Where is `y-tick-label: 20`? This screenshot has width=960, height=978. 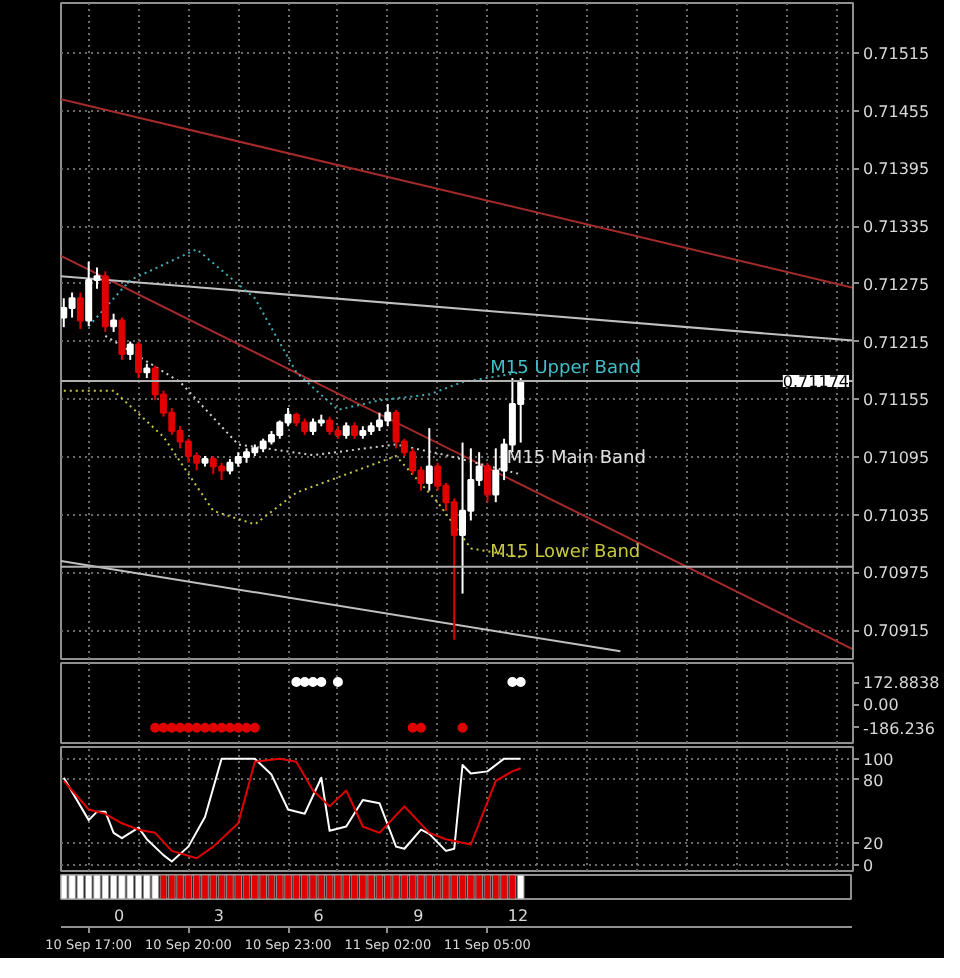
y-tick-label: 20 is located at coordinates (873, 844).